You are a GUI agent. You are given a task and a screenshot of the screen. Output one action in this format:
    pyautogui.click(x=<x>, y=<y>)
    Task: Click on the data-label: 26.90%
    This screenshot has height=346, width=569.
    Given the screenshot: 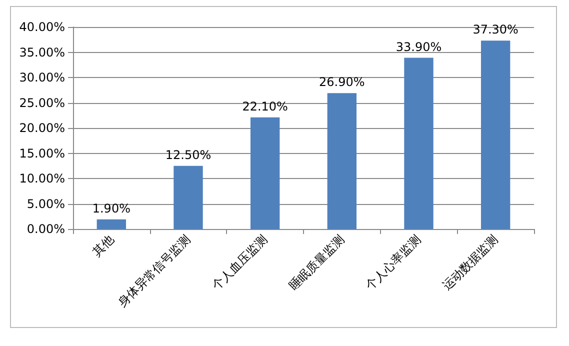 What is the action you would take?
    pyautogui.click(x=342, y=82)
    